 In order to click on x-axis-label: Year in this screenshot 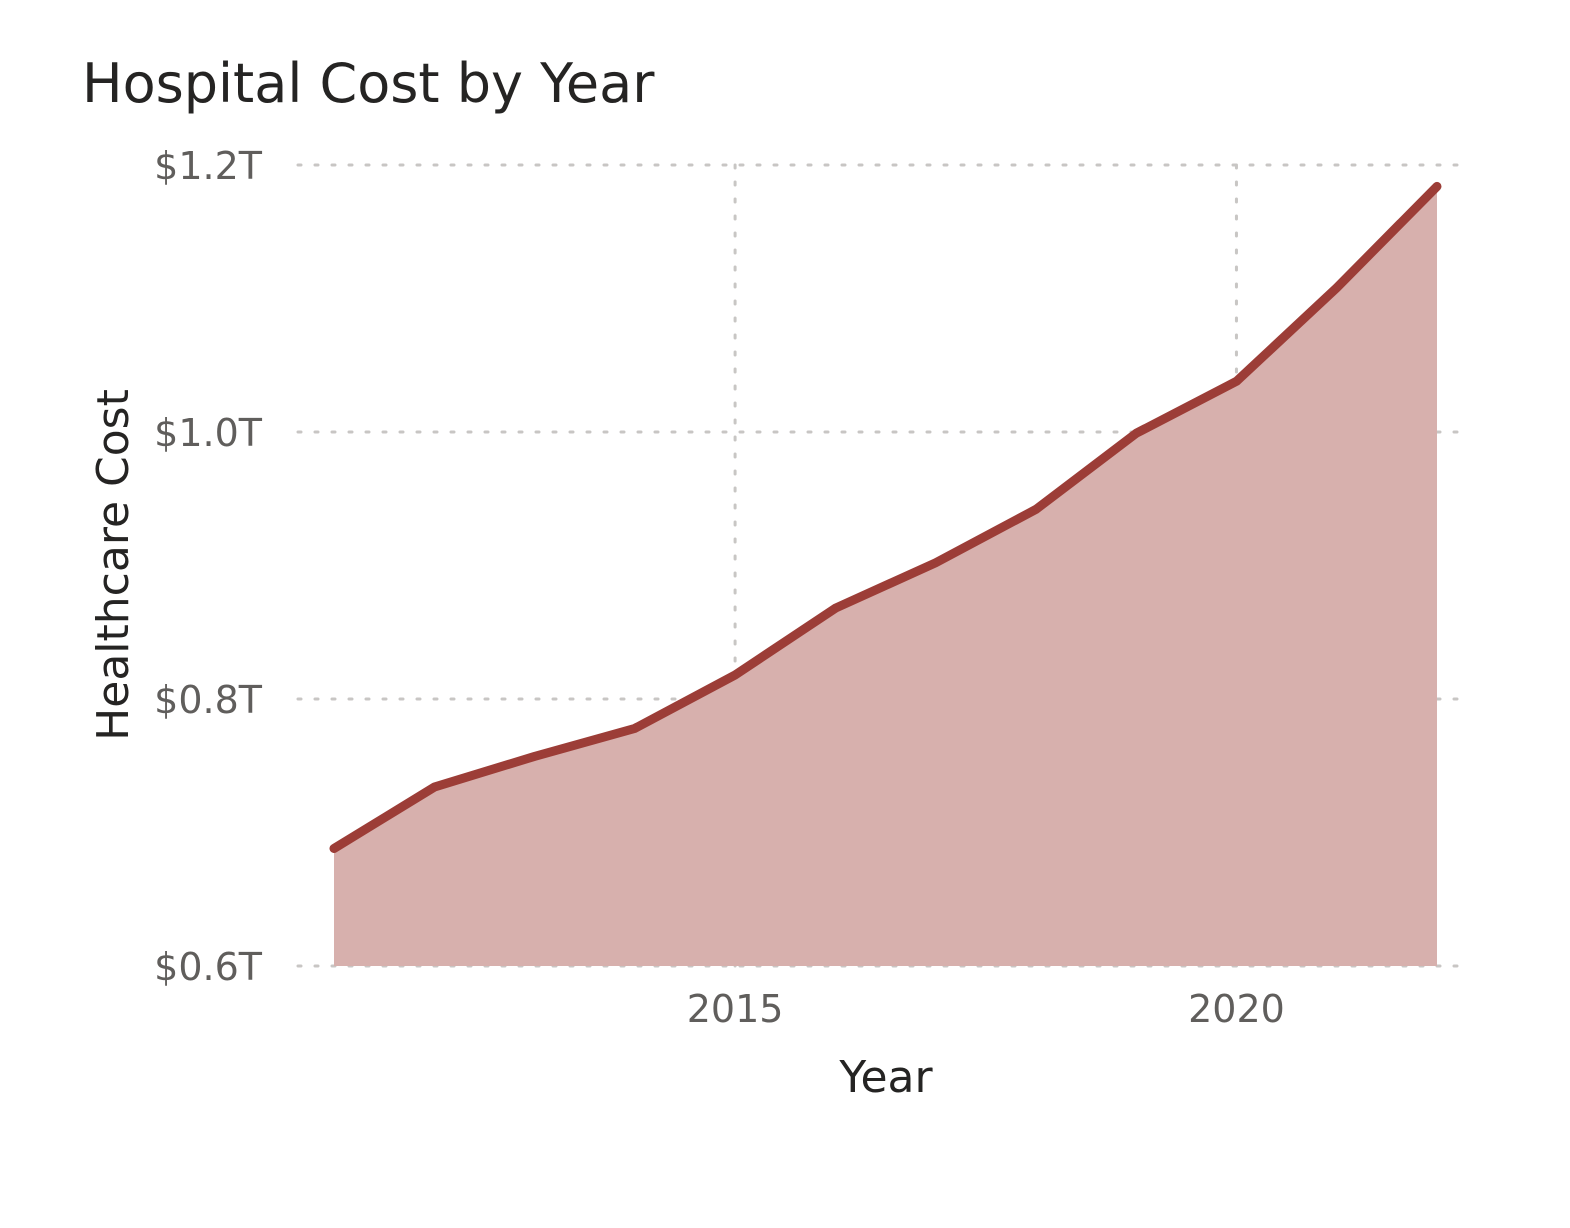, I will do `click(885, 1077)`.